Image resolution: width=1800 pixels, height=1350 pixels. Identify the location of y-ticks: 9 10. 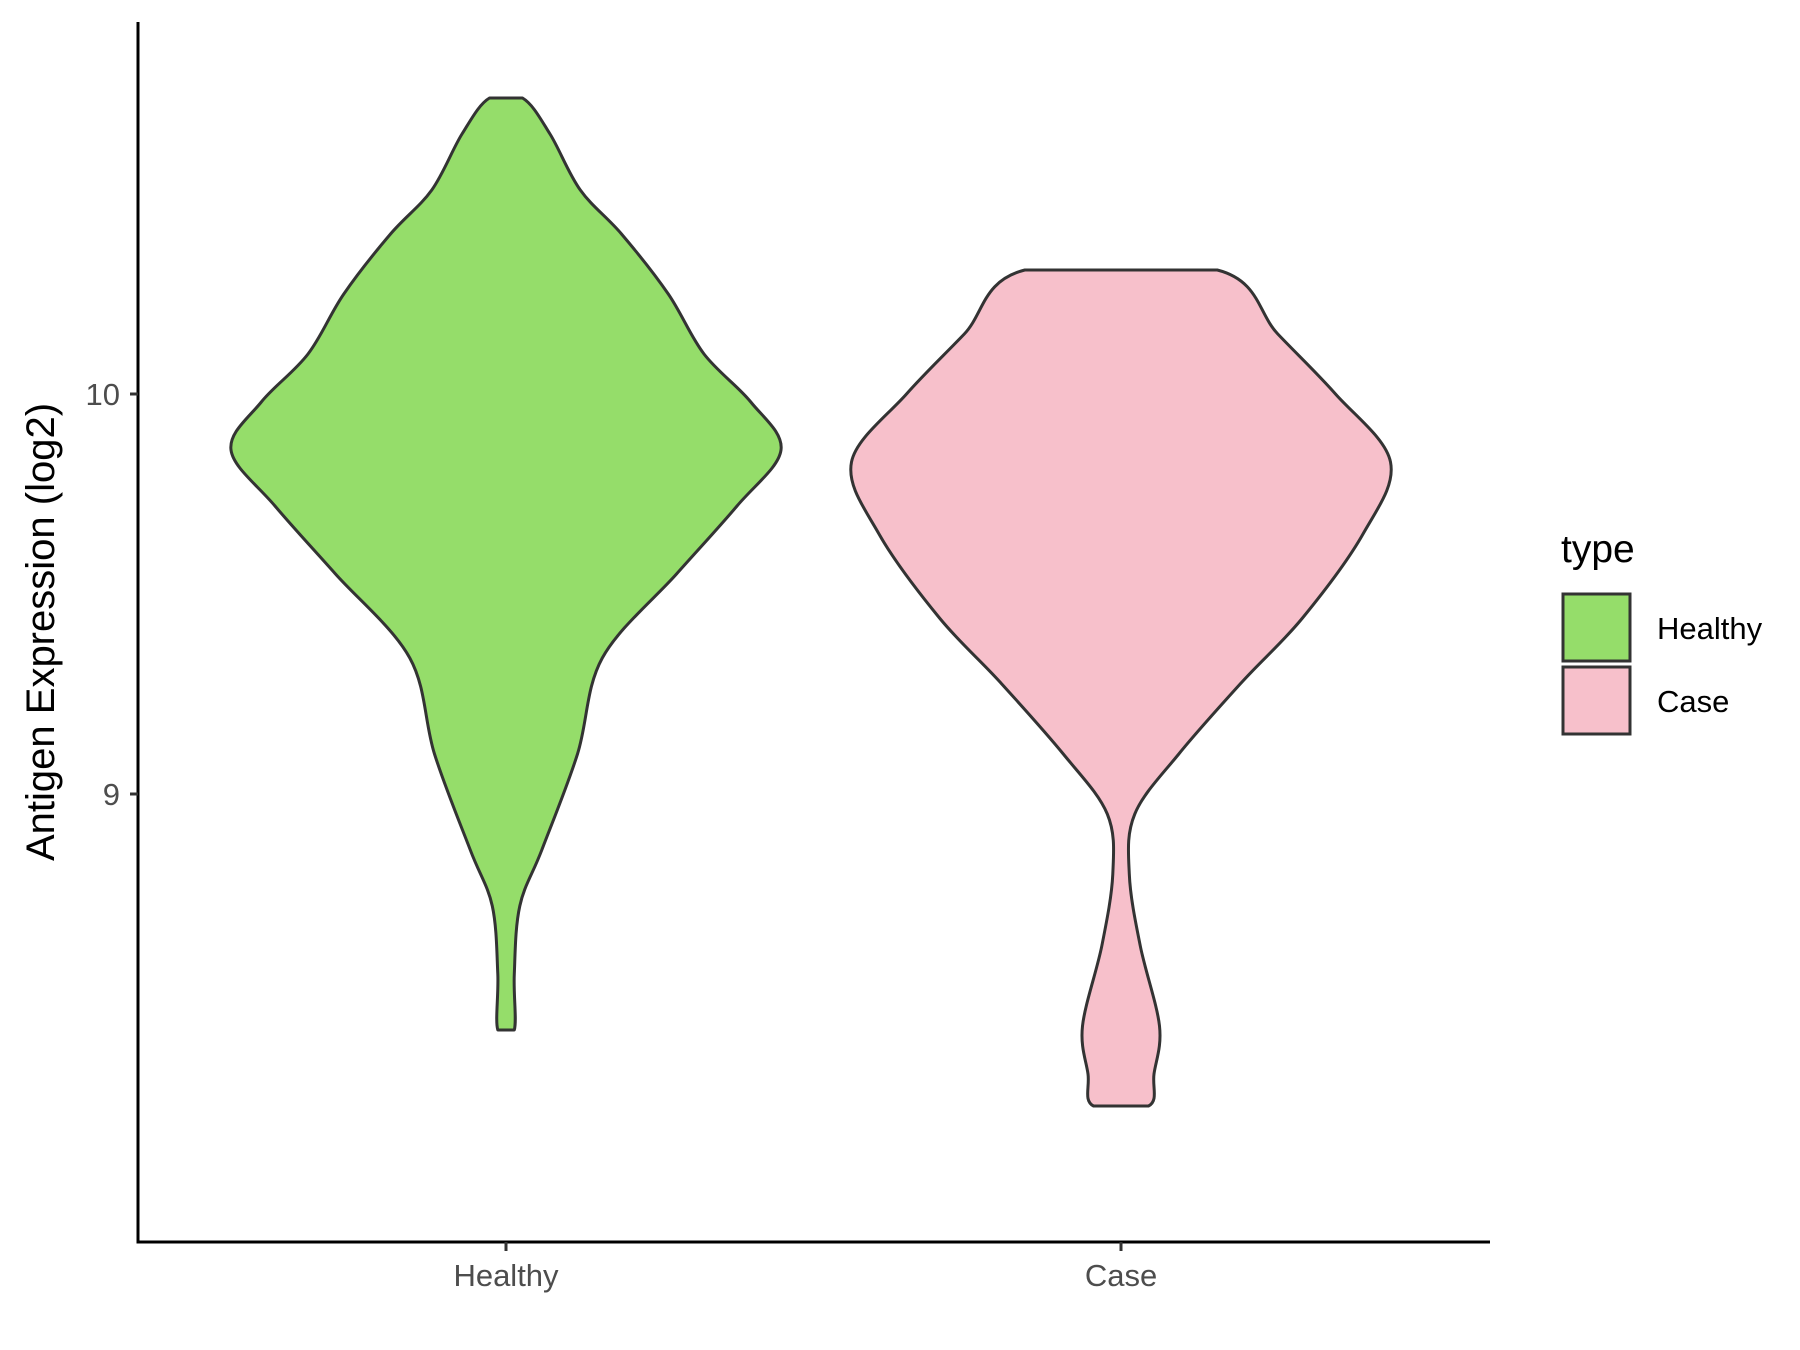
(112, 594).